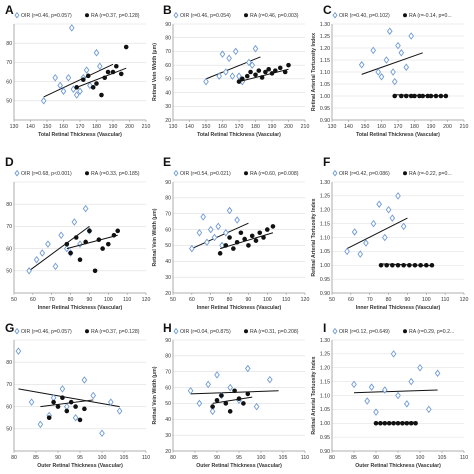 This screenshot has height=474, width=474. What do you see at coordinates (80, 458) in the screenshot?
I see `x-tick-label: 95` at bounding box center [80, 458].